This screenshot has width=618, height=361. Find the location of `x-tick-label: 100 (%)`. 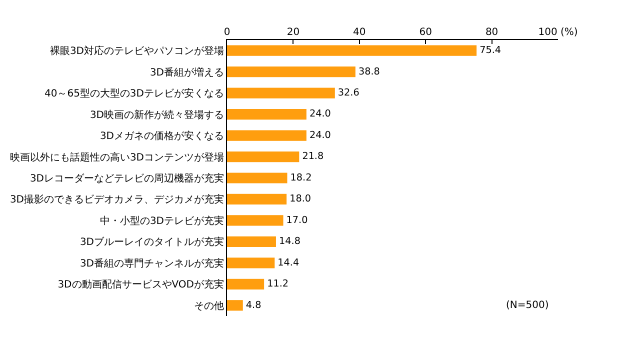

x-tick-label: 100 (%) is located at coordinates (558, 32).